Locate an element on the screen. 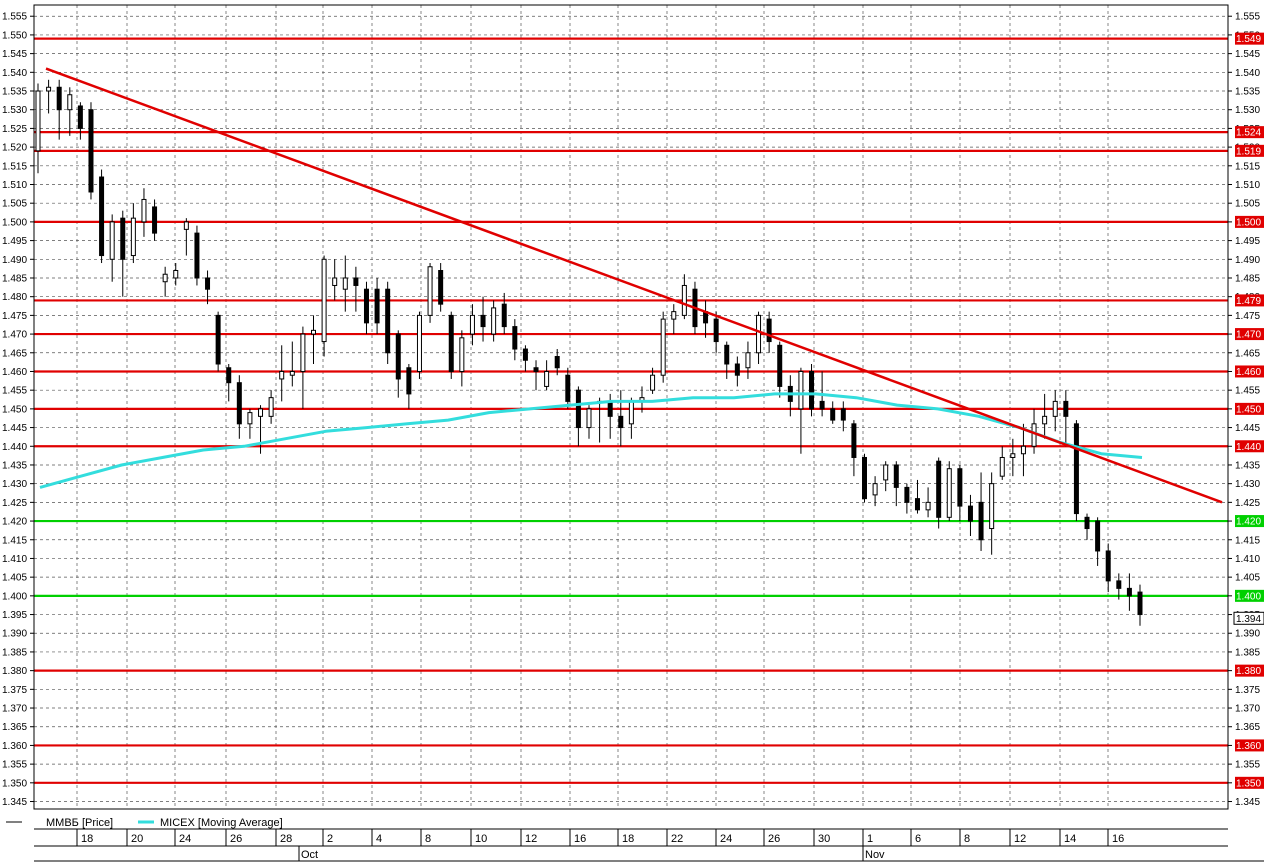  level-tag-label: 1.440 is located at coordinates (1248, 447).